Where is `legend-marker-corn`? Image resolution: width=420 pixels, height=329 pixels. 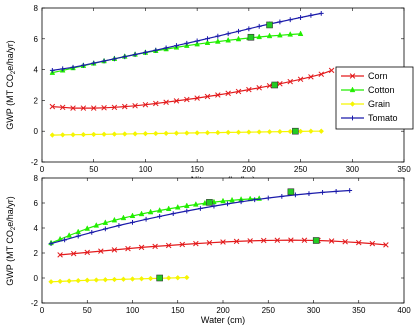 legend-marker-corn is located at coordinates (352, 76).